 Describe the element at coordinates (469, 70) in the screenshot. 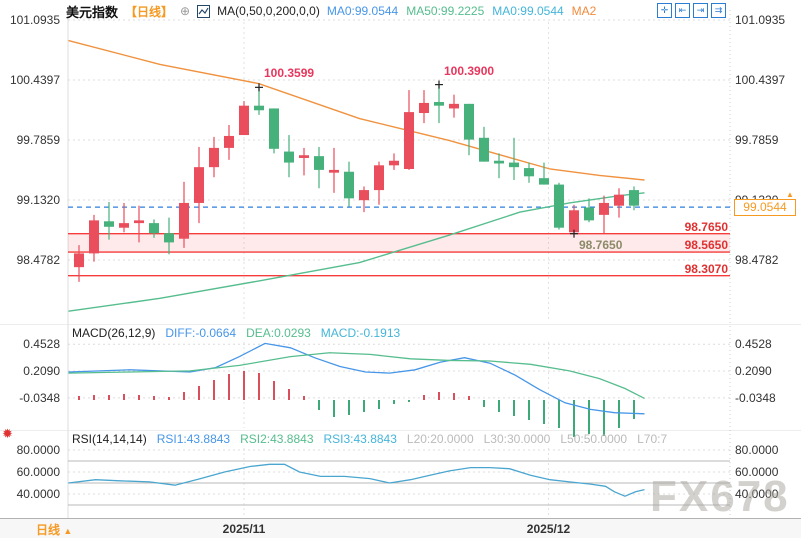

I see `extreme-price-label: 100.3900` at that location.